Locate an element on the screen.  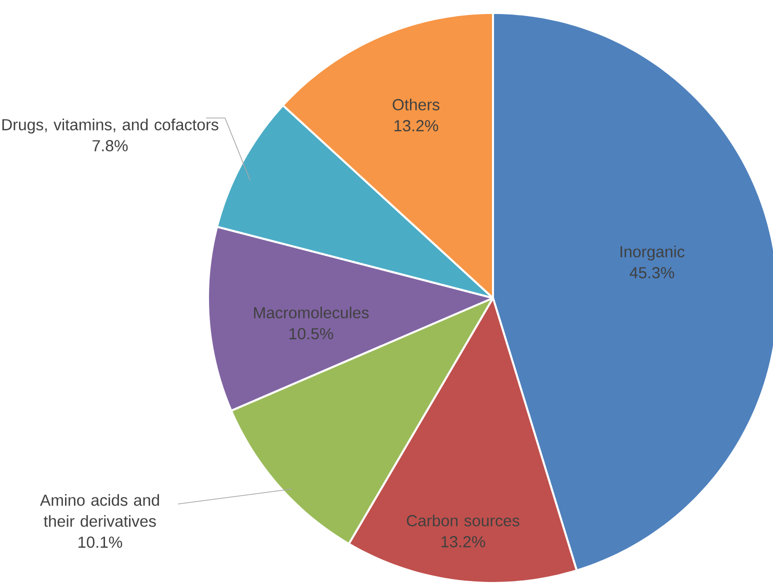
data-label: 10.5% is located at coordinates (312, 334).